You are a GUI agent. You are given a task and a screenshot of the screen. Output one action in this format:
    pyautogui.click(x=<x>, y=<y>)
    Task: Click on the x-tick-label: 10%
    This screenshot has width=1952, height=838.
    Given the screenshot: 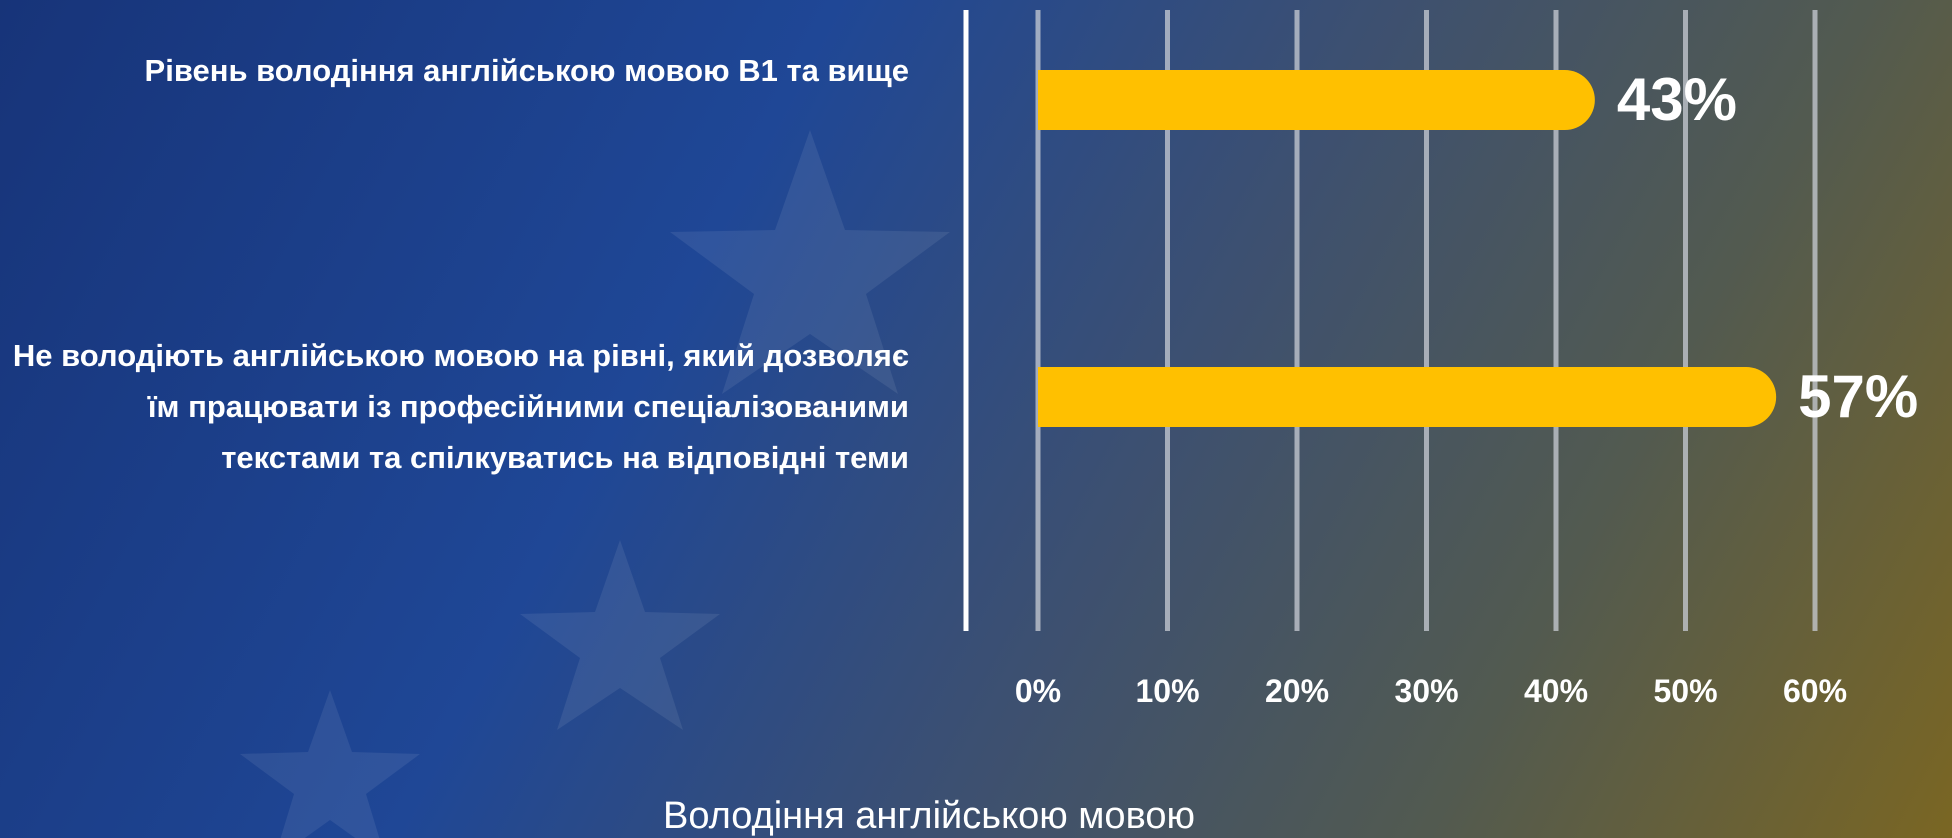 What is the action you would take?
    pyautogui.click(x=1167, y=691)
    